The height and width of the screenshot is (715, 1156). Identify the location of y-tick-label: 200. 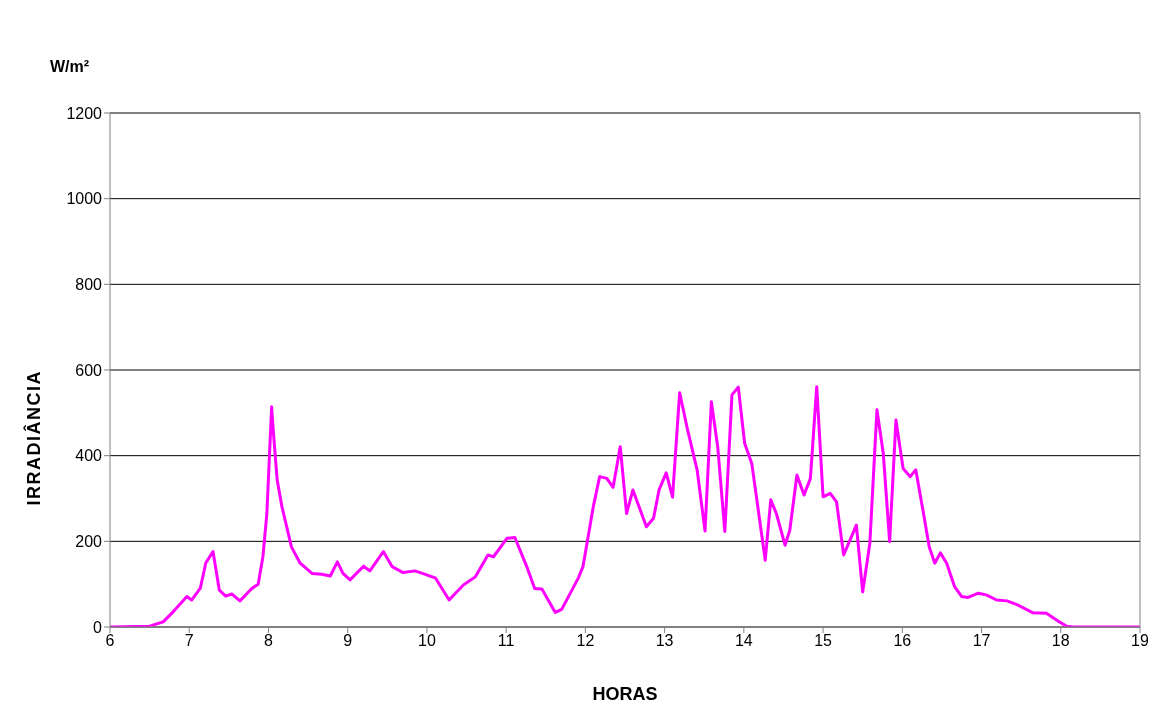
(89, 542).